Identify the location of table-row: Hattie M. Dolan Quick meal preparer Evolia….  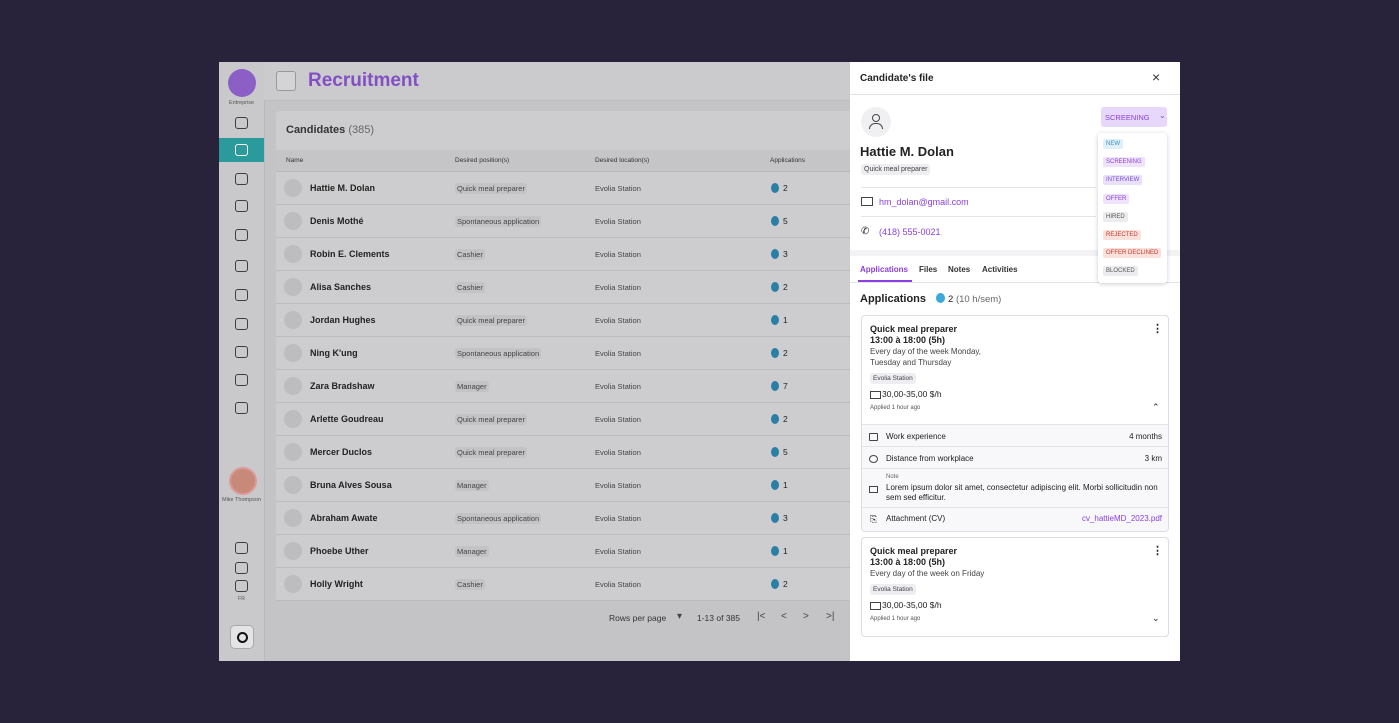
(596, 188).